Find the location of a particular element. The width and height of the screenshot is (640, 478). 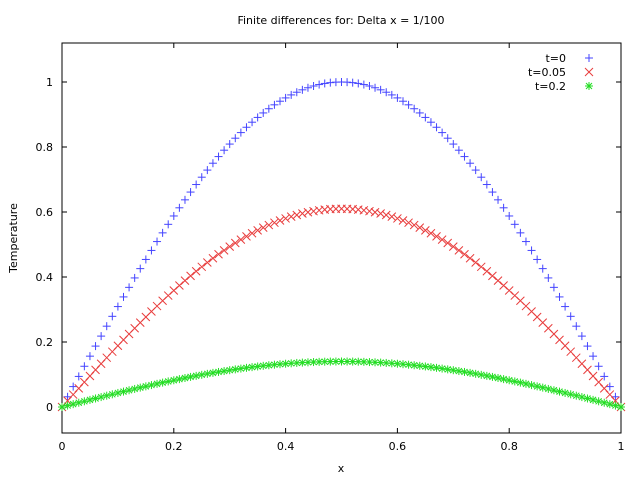

y-tick-label: 0.4 is located at coordinates (45, 277).